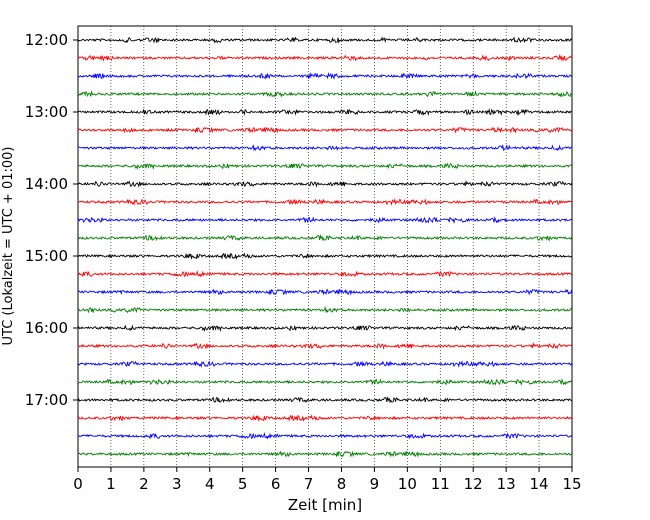  What do you see at coordinates (46, 256) in the screenshot?
I see `y-tick-label: 15:00` at bounding box center [46, 256].